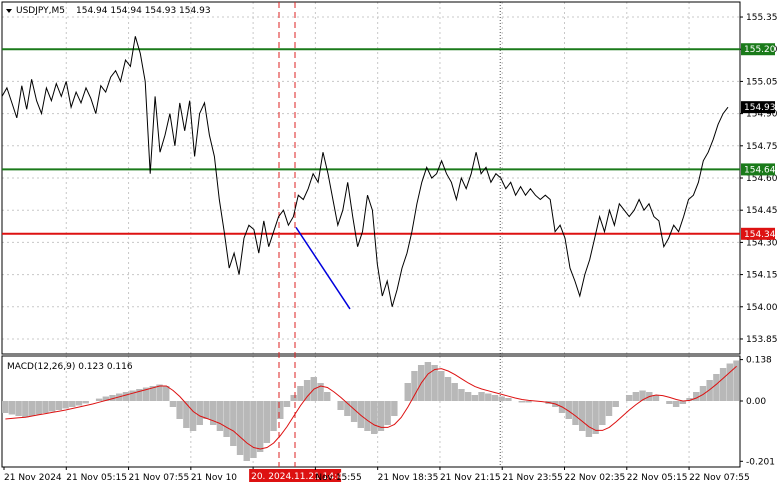 This screenshot has height=489, width=781. Describe the element at coordinates (719, 478) in the screenshot. I see `time-tick-label: 22 Nov 07:55` at that location.